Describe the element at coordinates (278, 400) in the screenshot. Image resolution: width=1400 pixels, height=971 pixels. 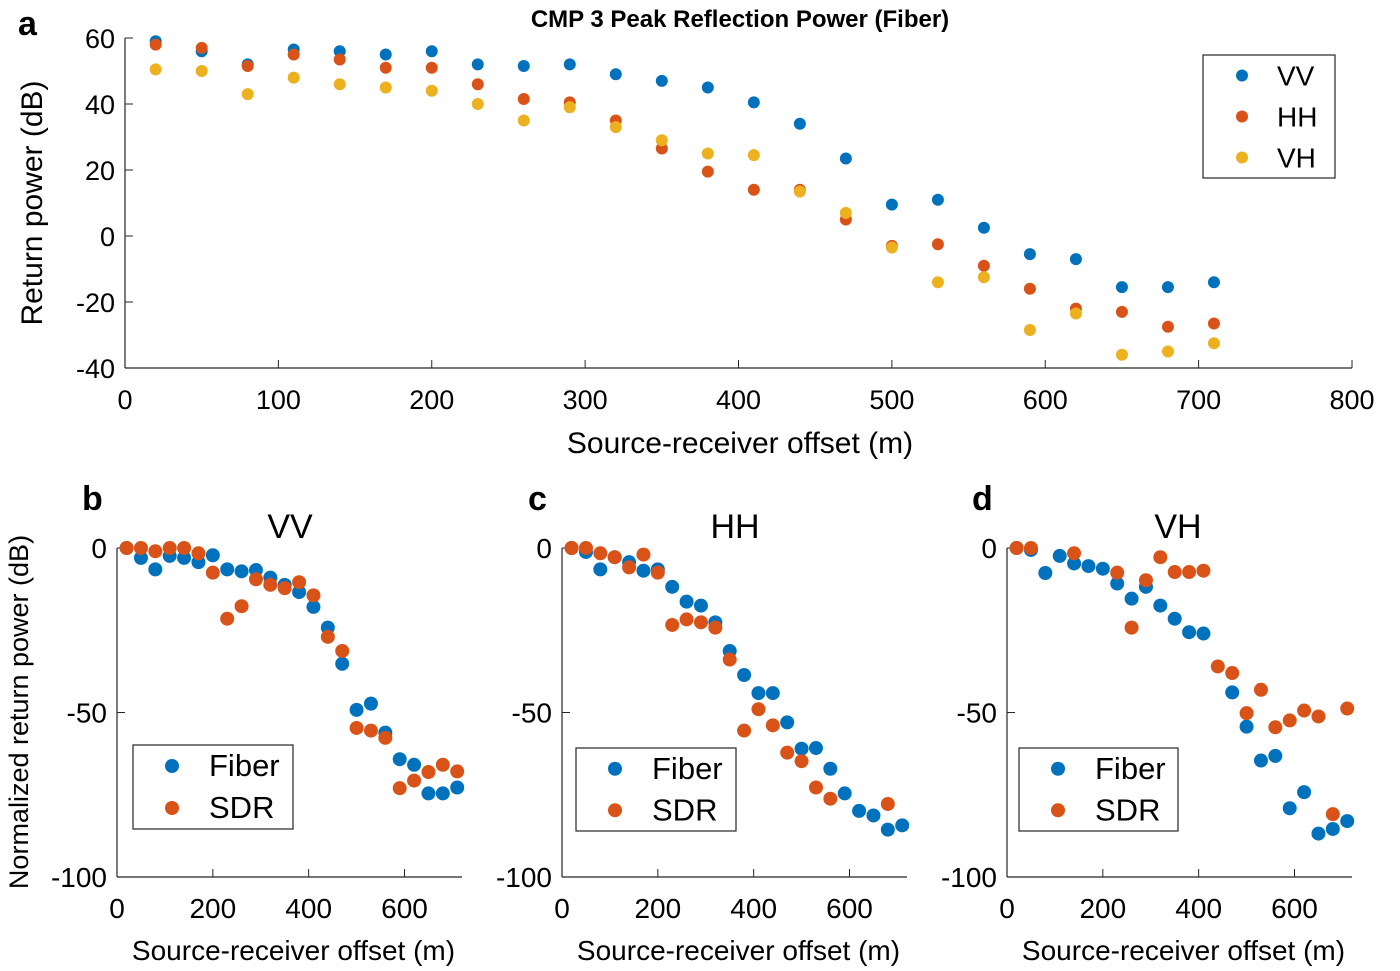
I see `x-tick-label: 100` at that location.